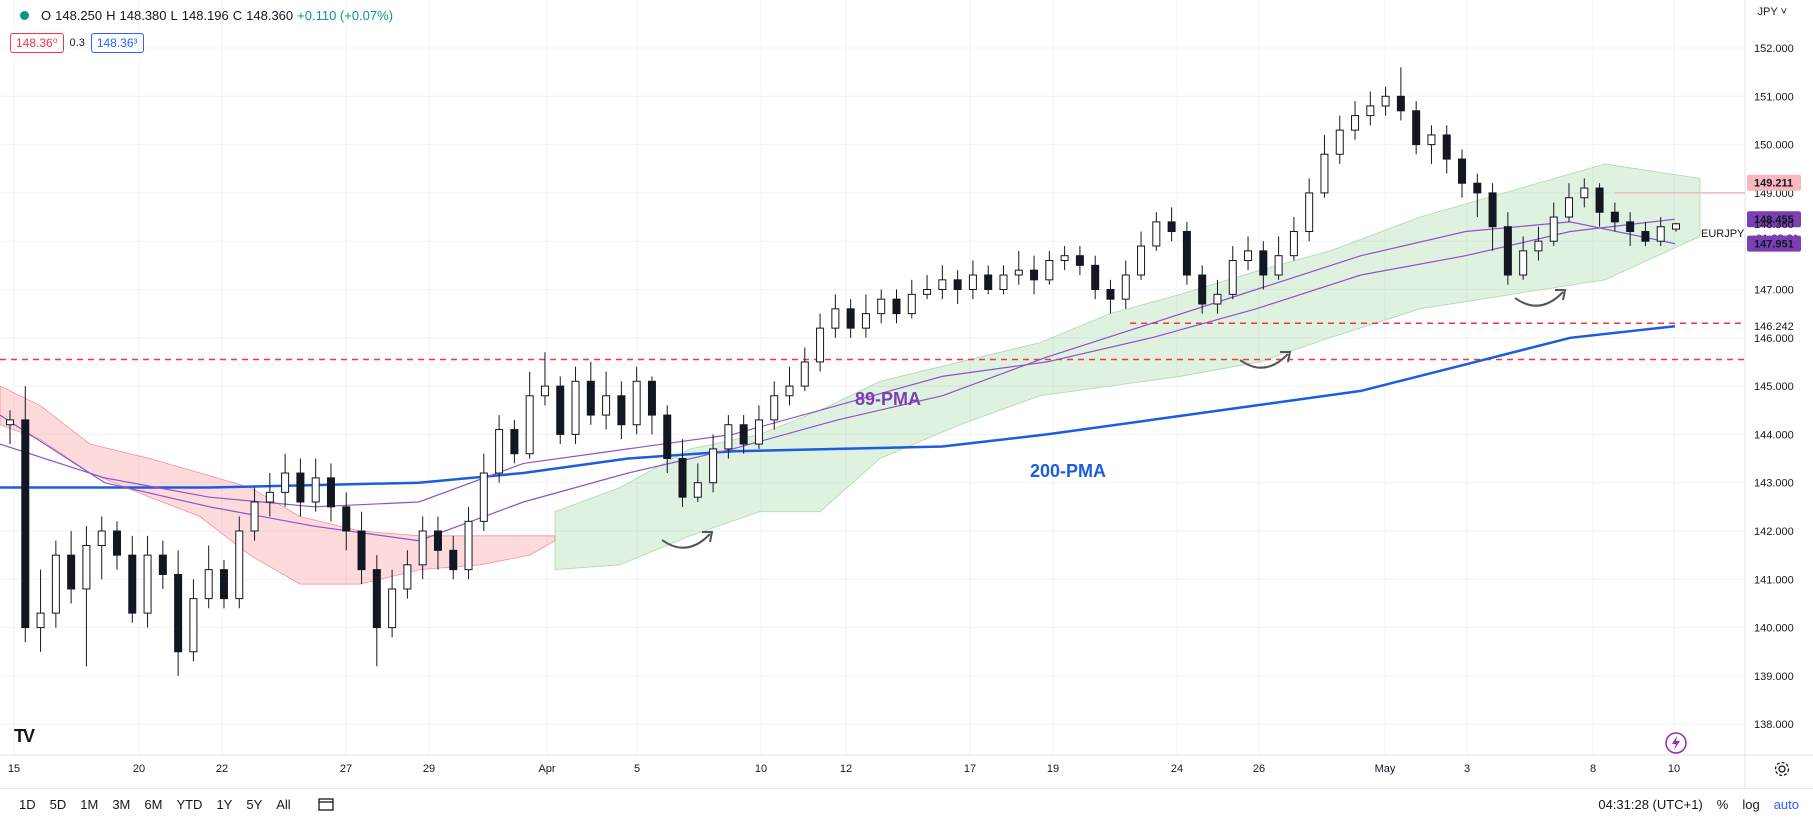 This screenshot has width=1813, height=828. What do you see at coordinates (1786, 804) in the screenshot?
I see `auto-toggle: auto` at bounding box center [1786, 804].